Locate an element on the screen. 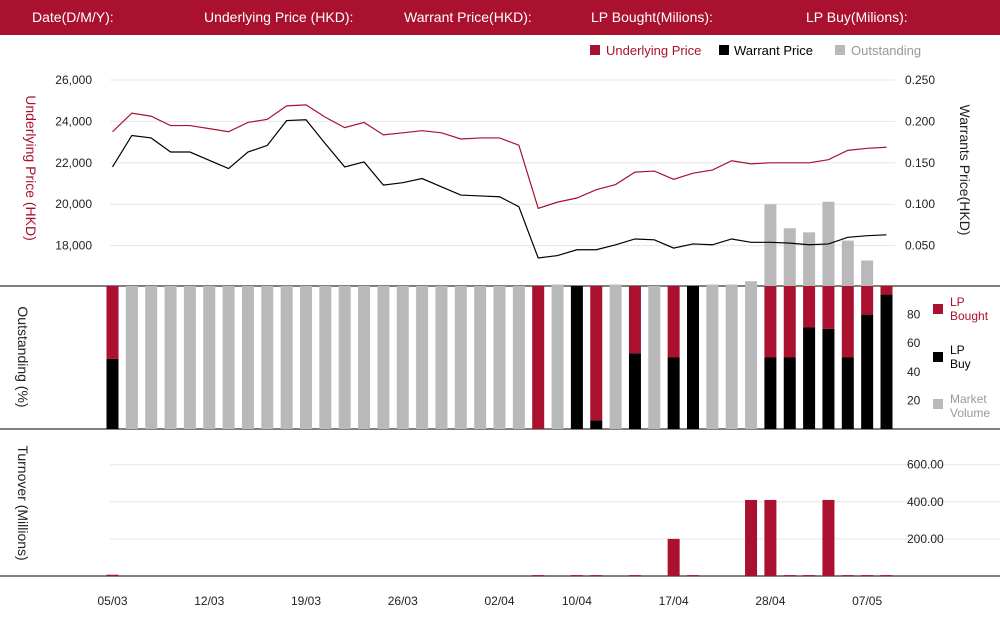 Image resolution: width=1000 pixels, height=620 pixels. warrant-price-label: Warrant Price(HKD): is located at coordinates (468, 17).